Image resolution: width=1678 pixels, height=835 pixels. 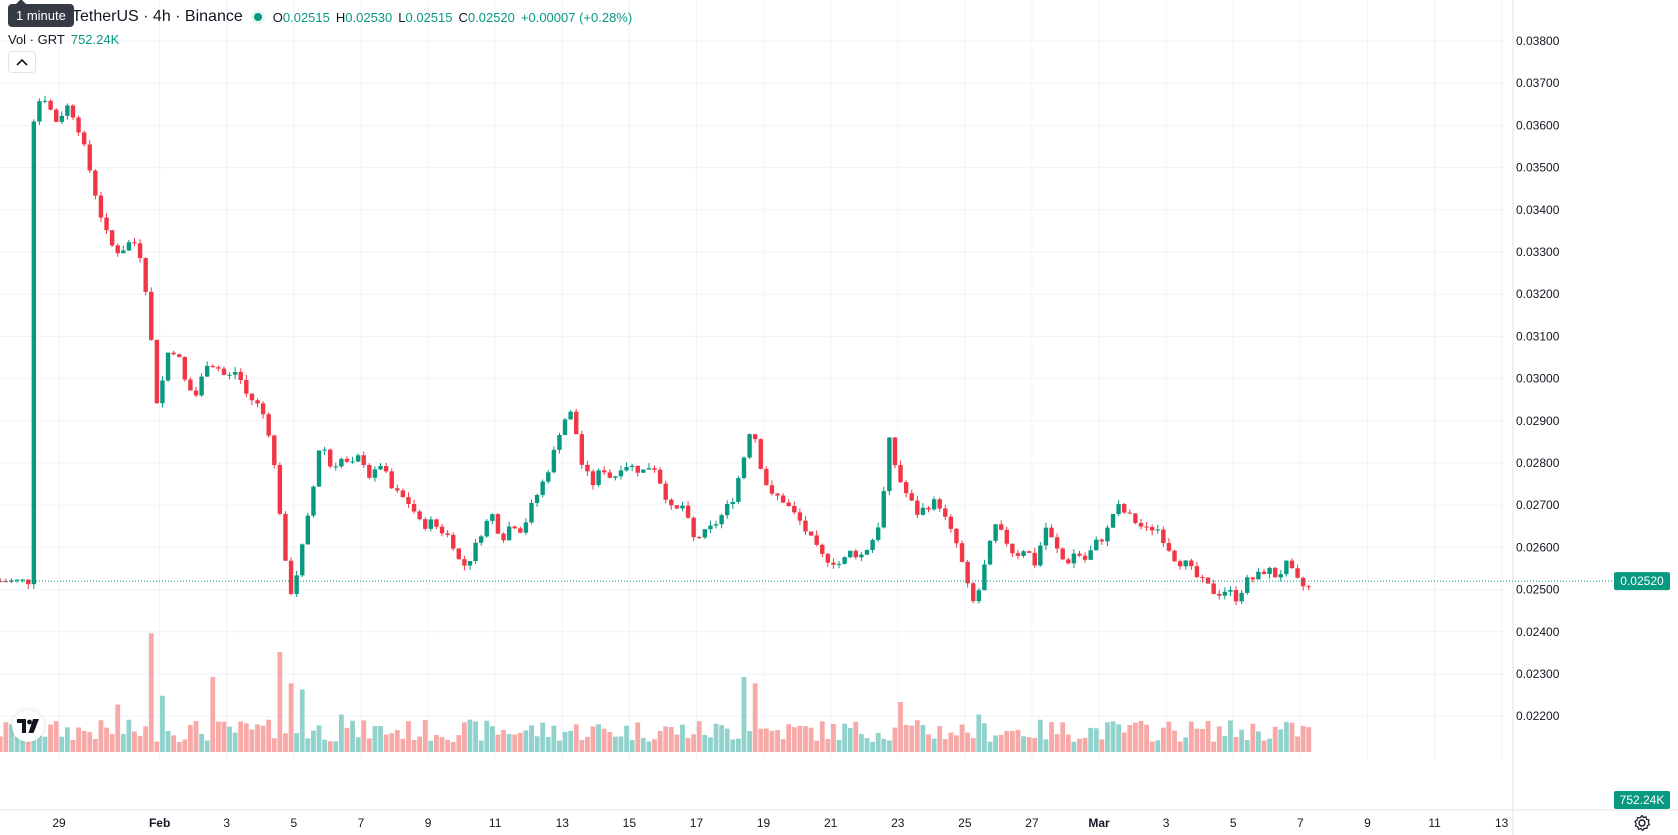 I want to click on time-tick-label: 3, so click(x=226, y=823).